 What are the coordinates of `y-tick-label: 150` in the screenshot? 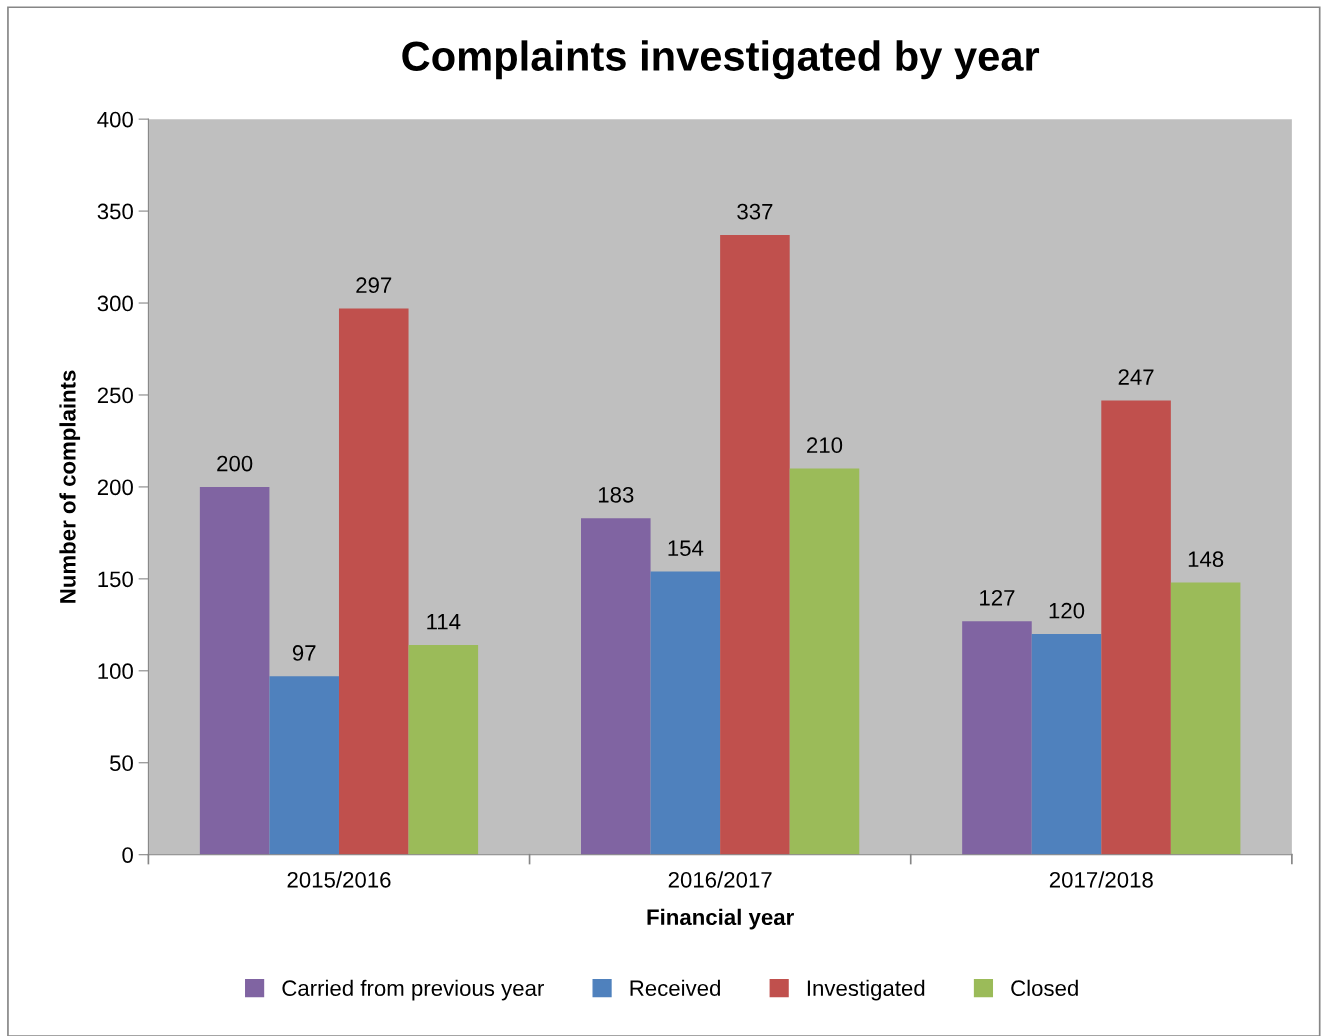 It's located at (115, 579).